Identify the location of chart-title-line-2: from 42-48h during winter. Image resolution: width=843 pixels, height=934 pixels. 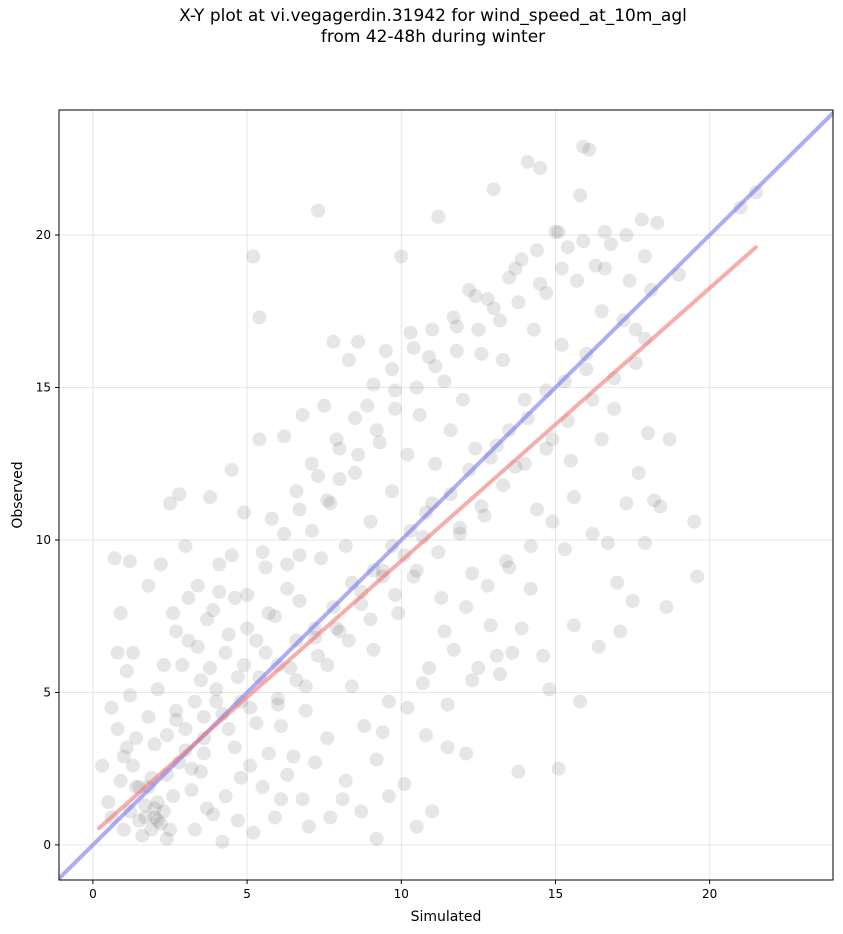
(433, 37).